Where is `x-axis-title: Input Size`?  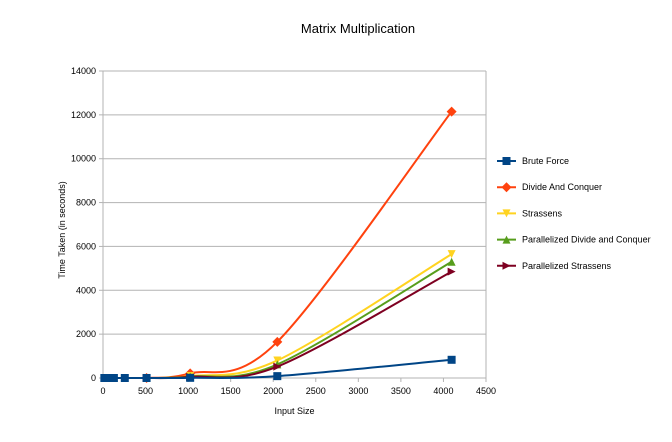
x-axis-title: Input Size is located at coordinates (294, 411).